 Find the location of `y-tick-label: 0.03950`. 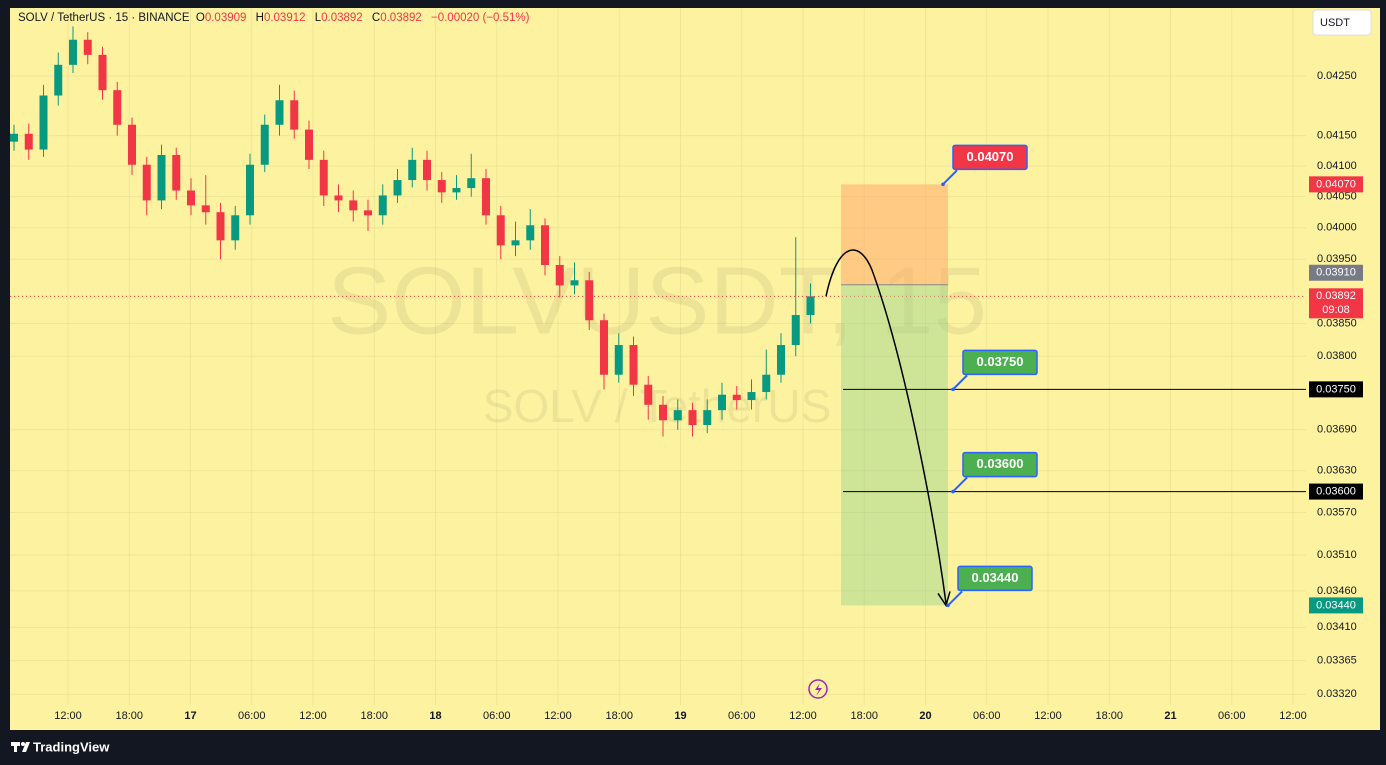

y-tick-label: 0.03950 is located at coordinates (1337, 259).